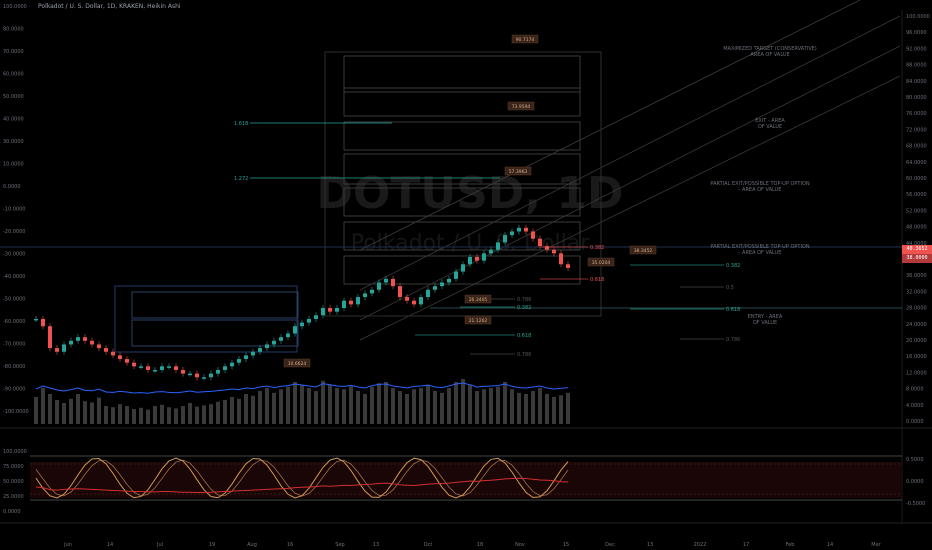 The image size is (932, 550). Describe the element at coordinates (916, 98) in the screenshot. I see `right-axis-tick: 80.0000` at that location.